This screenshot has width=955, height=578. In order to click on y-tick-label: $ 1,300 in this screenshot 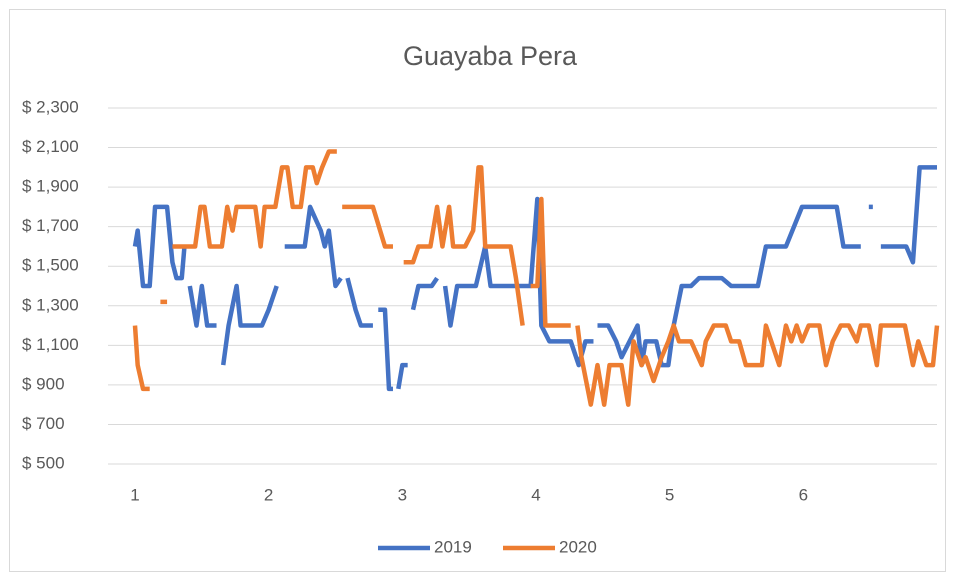, I will do `click(50, 304)`.